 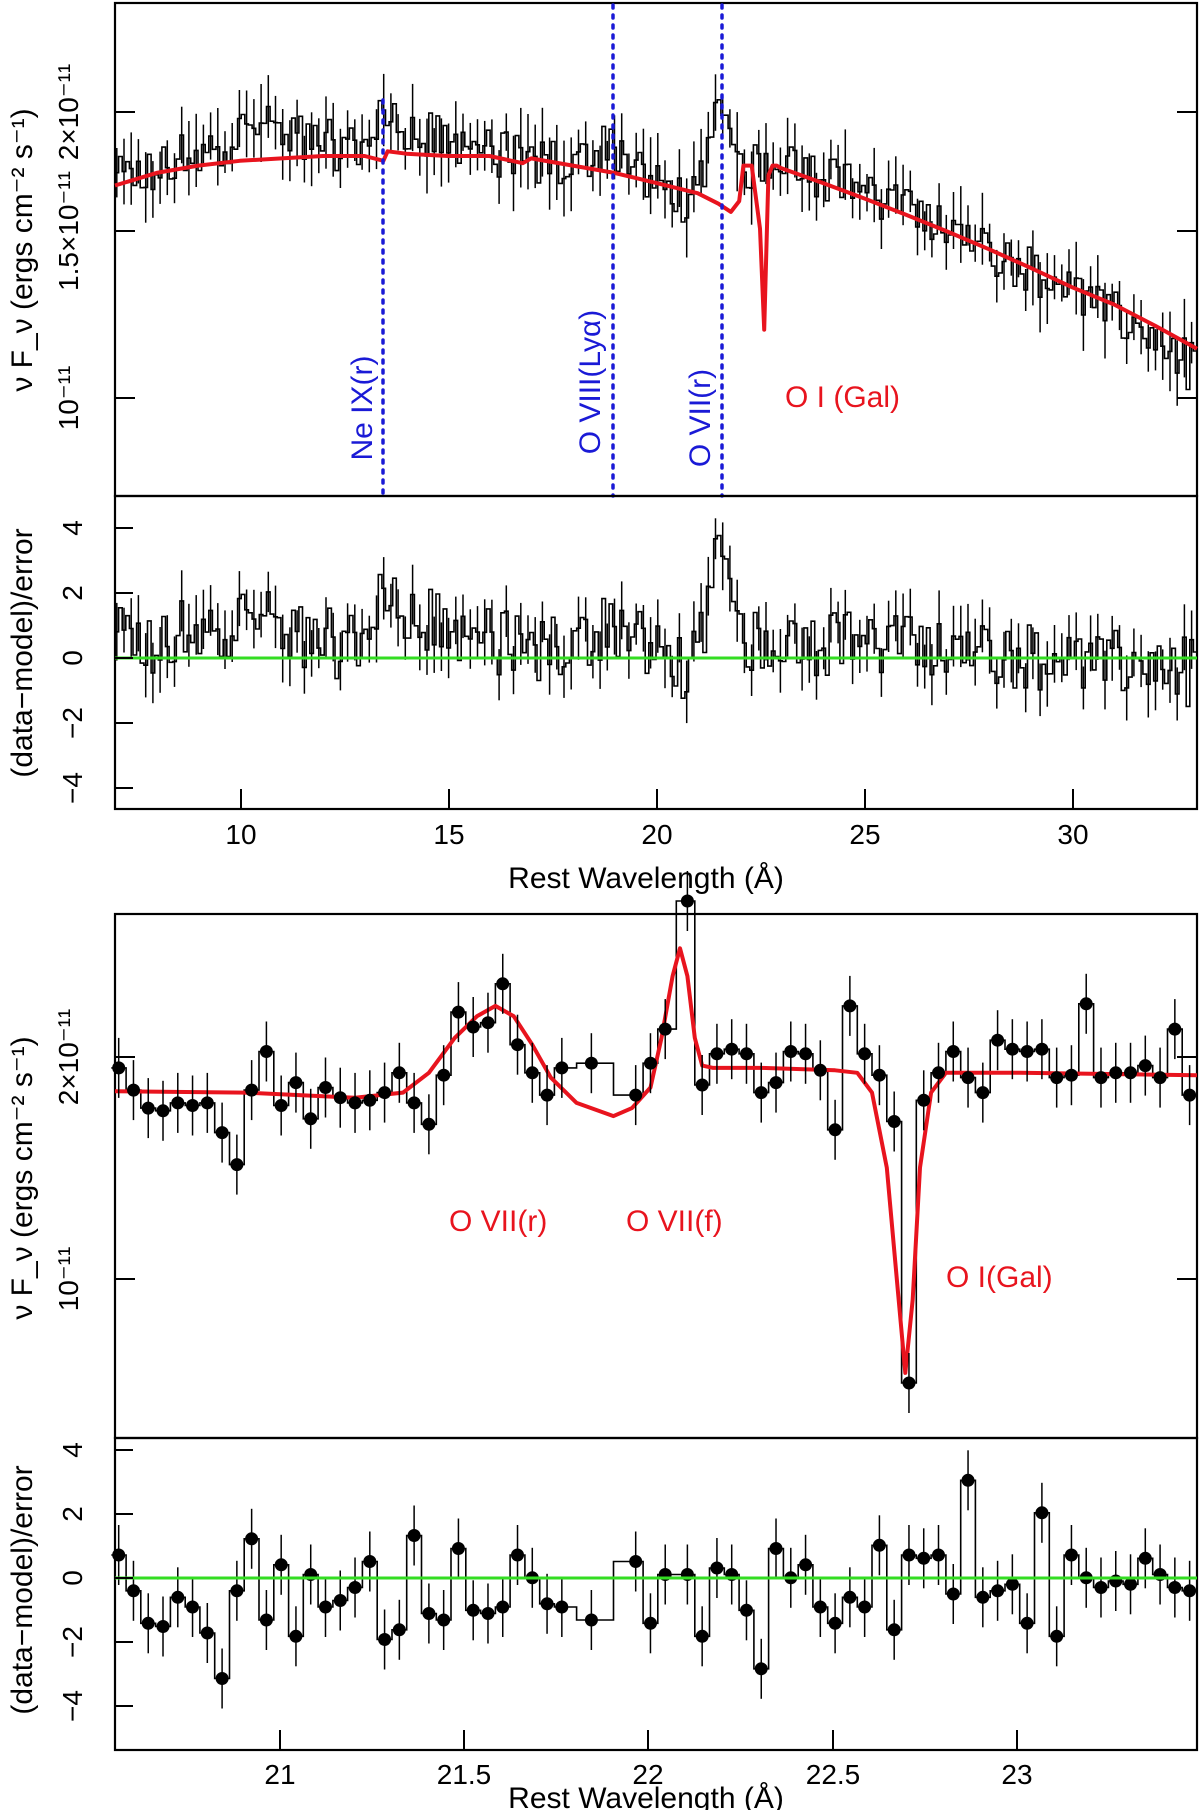 I want to click on top-ytick-label-1: 10⁻¹¹, so click(x=68, y=398).